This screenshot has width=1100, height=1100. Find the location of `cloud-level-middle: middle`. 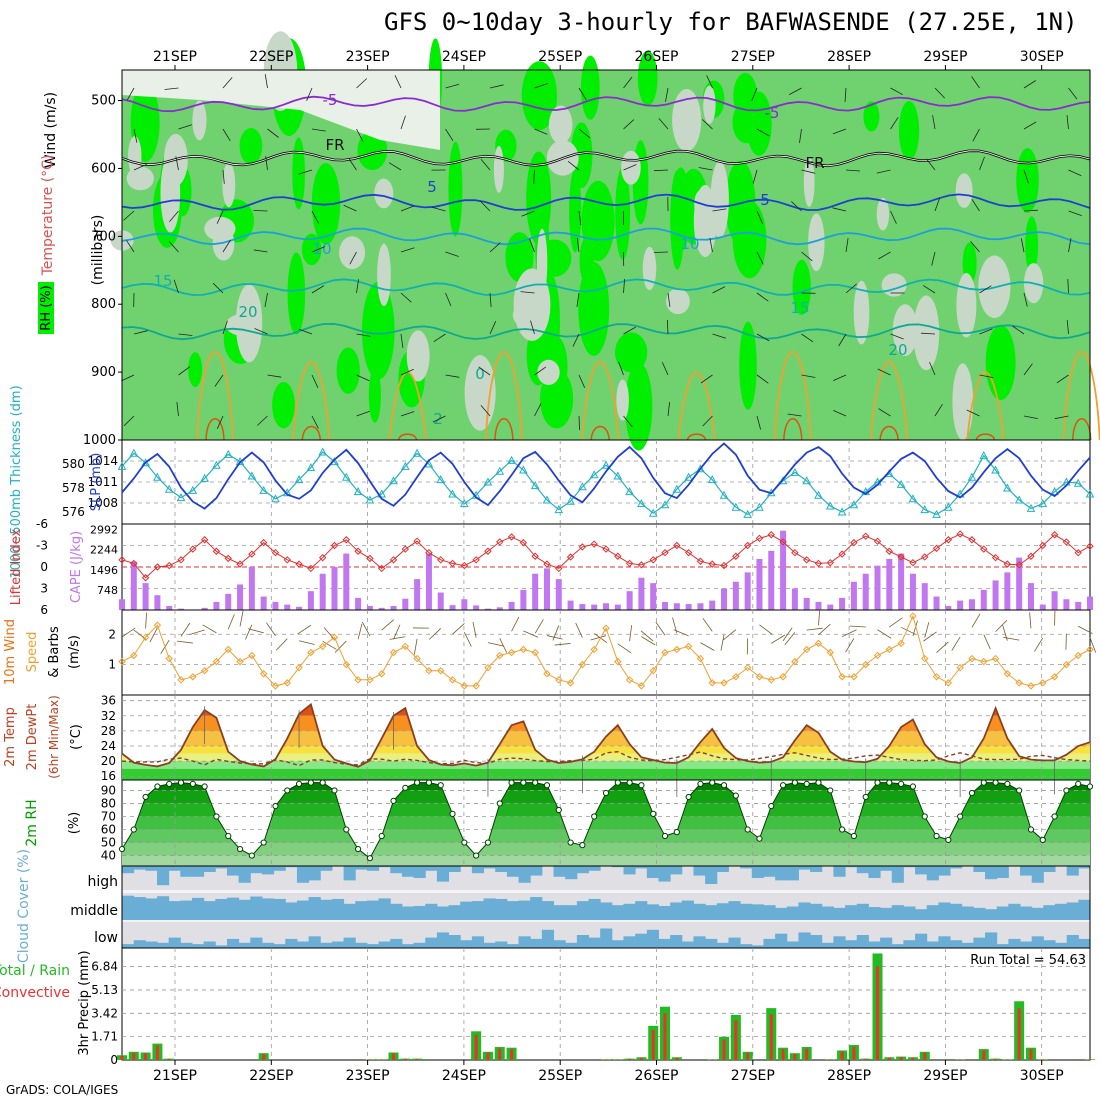

cloud-level-middle: middle is located at coordinates (94, 911).